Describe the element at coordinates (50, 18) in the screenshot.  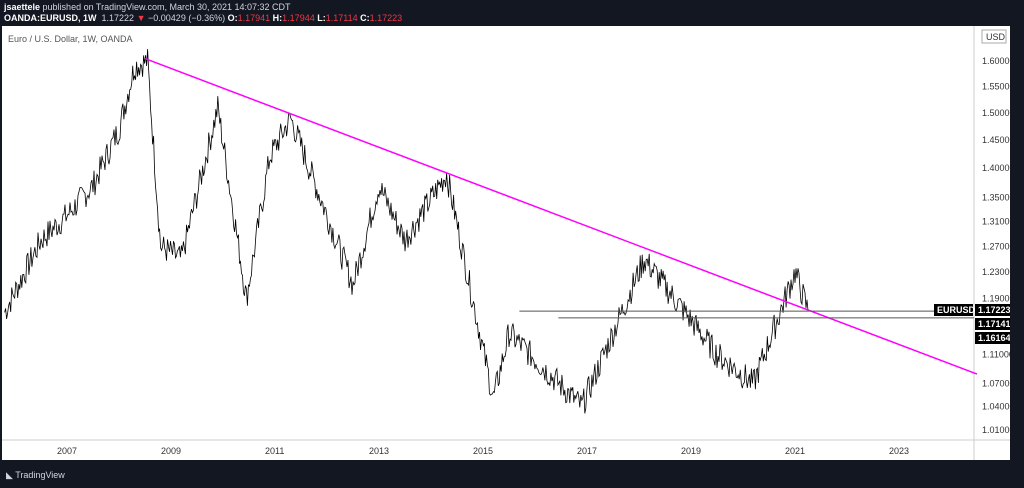
I see `symbol: OANDA:EURUSD, 1W` at that location.